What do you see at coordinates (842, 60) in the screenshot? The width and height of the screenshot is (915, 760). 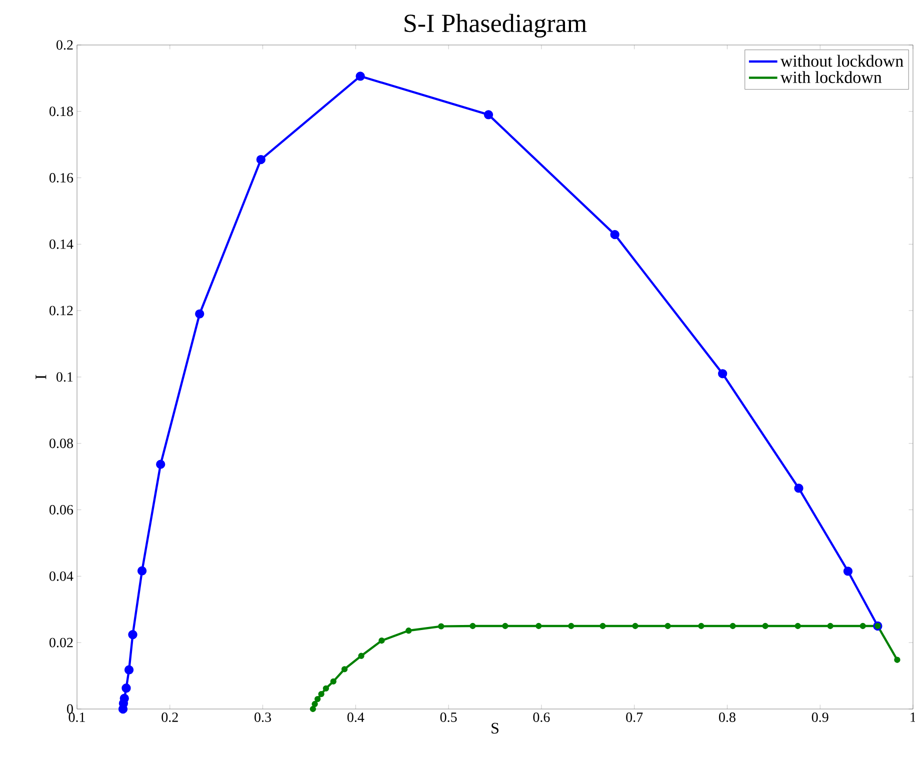 I see `legend-label: without lockdown` at bounding box center [842, 60].